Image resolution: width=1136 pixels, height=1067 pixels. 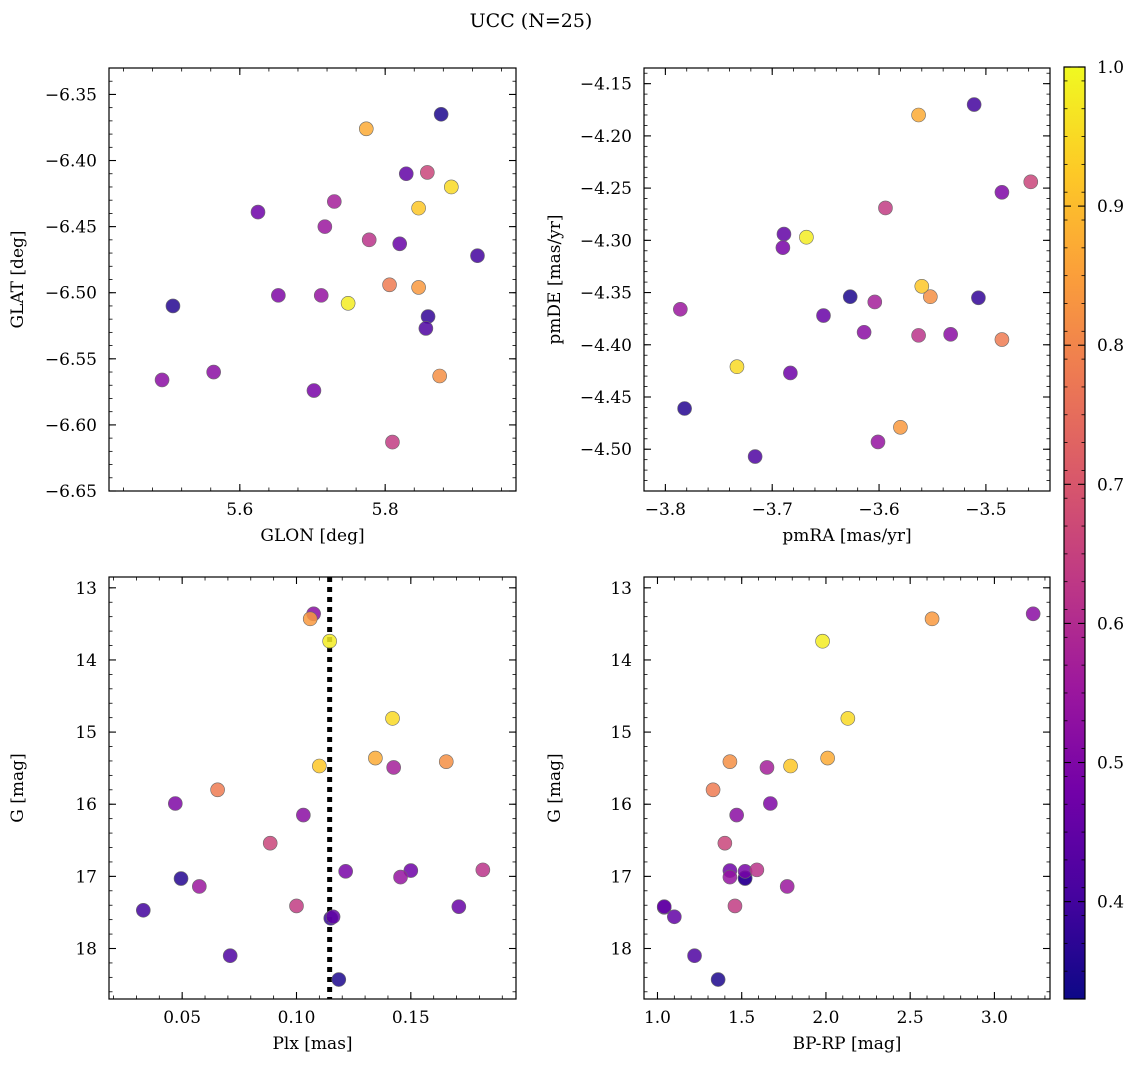 I want to click on y-tick-label: −4.35, so click(x=606, y=294).